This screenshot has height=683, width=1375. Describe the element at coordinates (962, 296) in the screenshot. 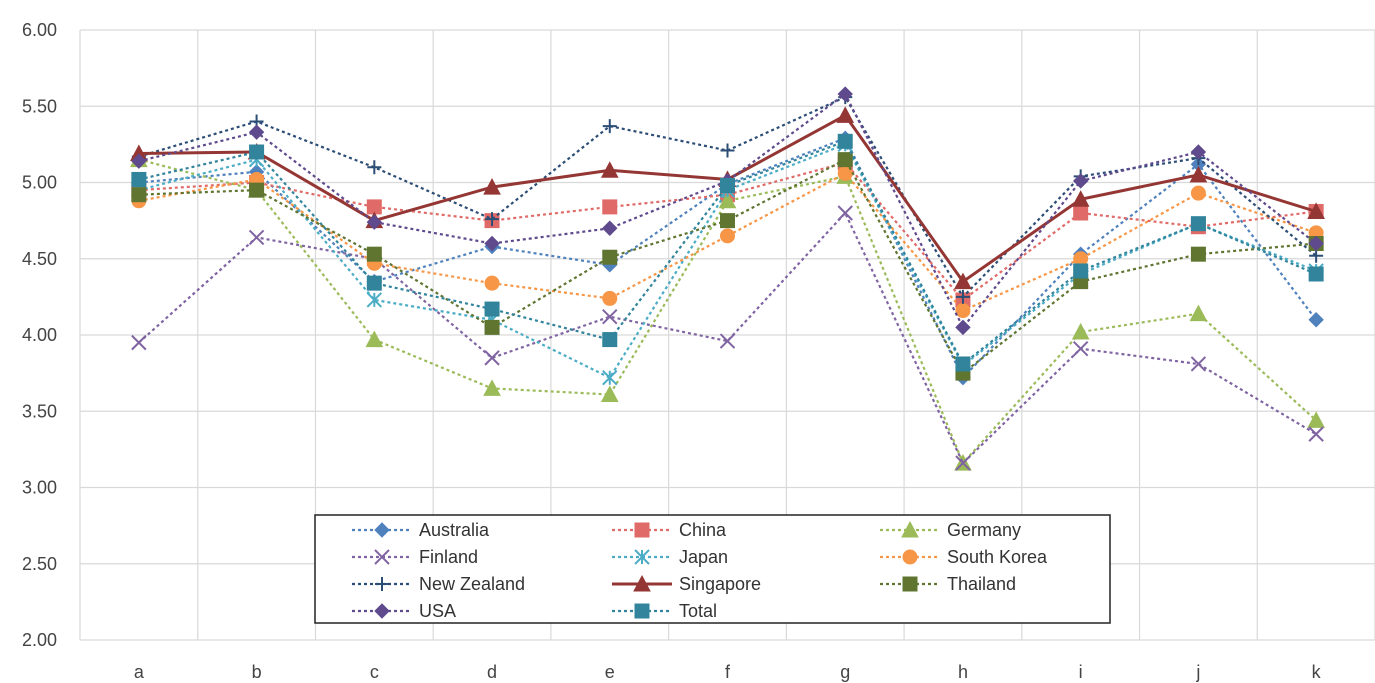

I see `data-point-new-zealand-h` at that location.